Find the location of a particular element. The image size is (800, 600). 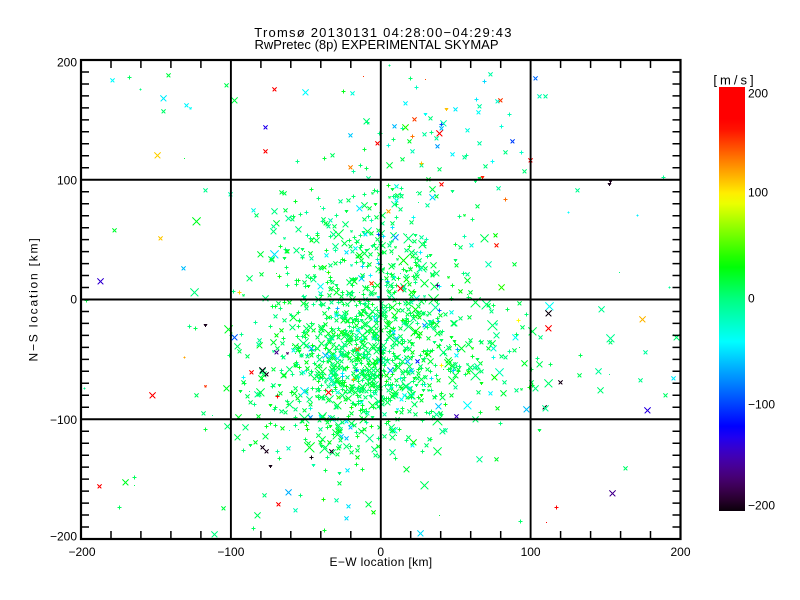

svg-text: [m/s] is located at coordinates (734, 80).